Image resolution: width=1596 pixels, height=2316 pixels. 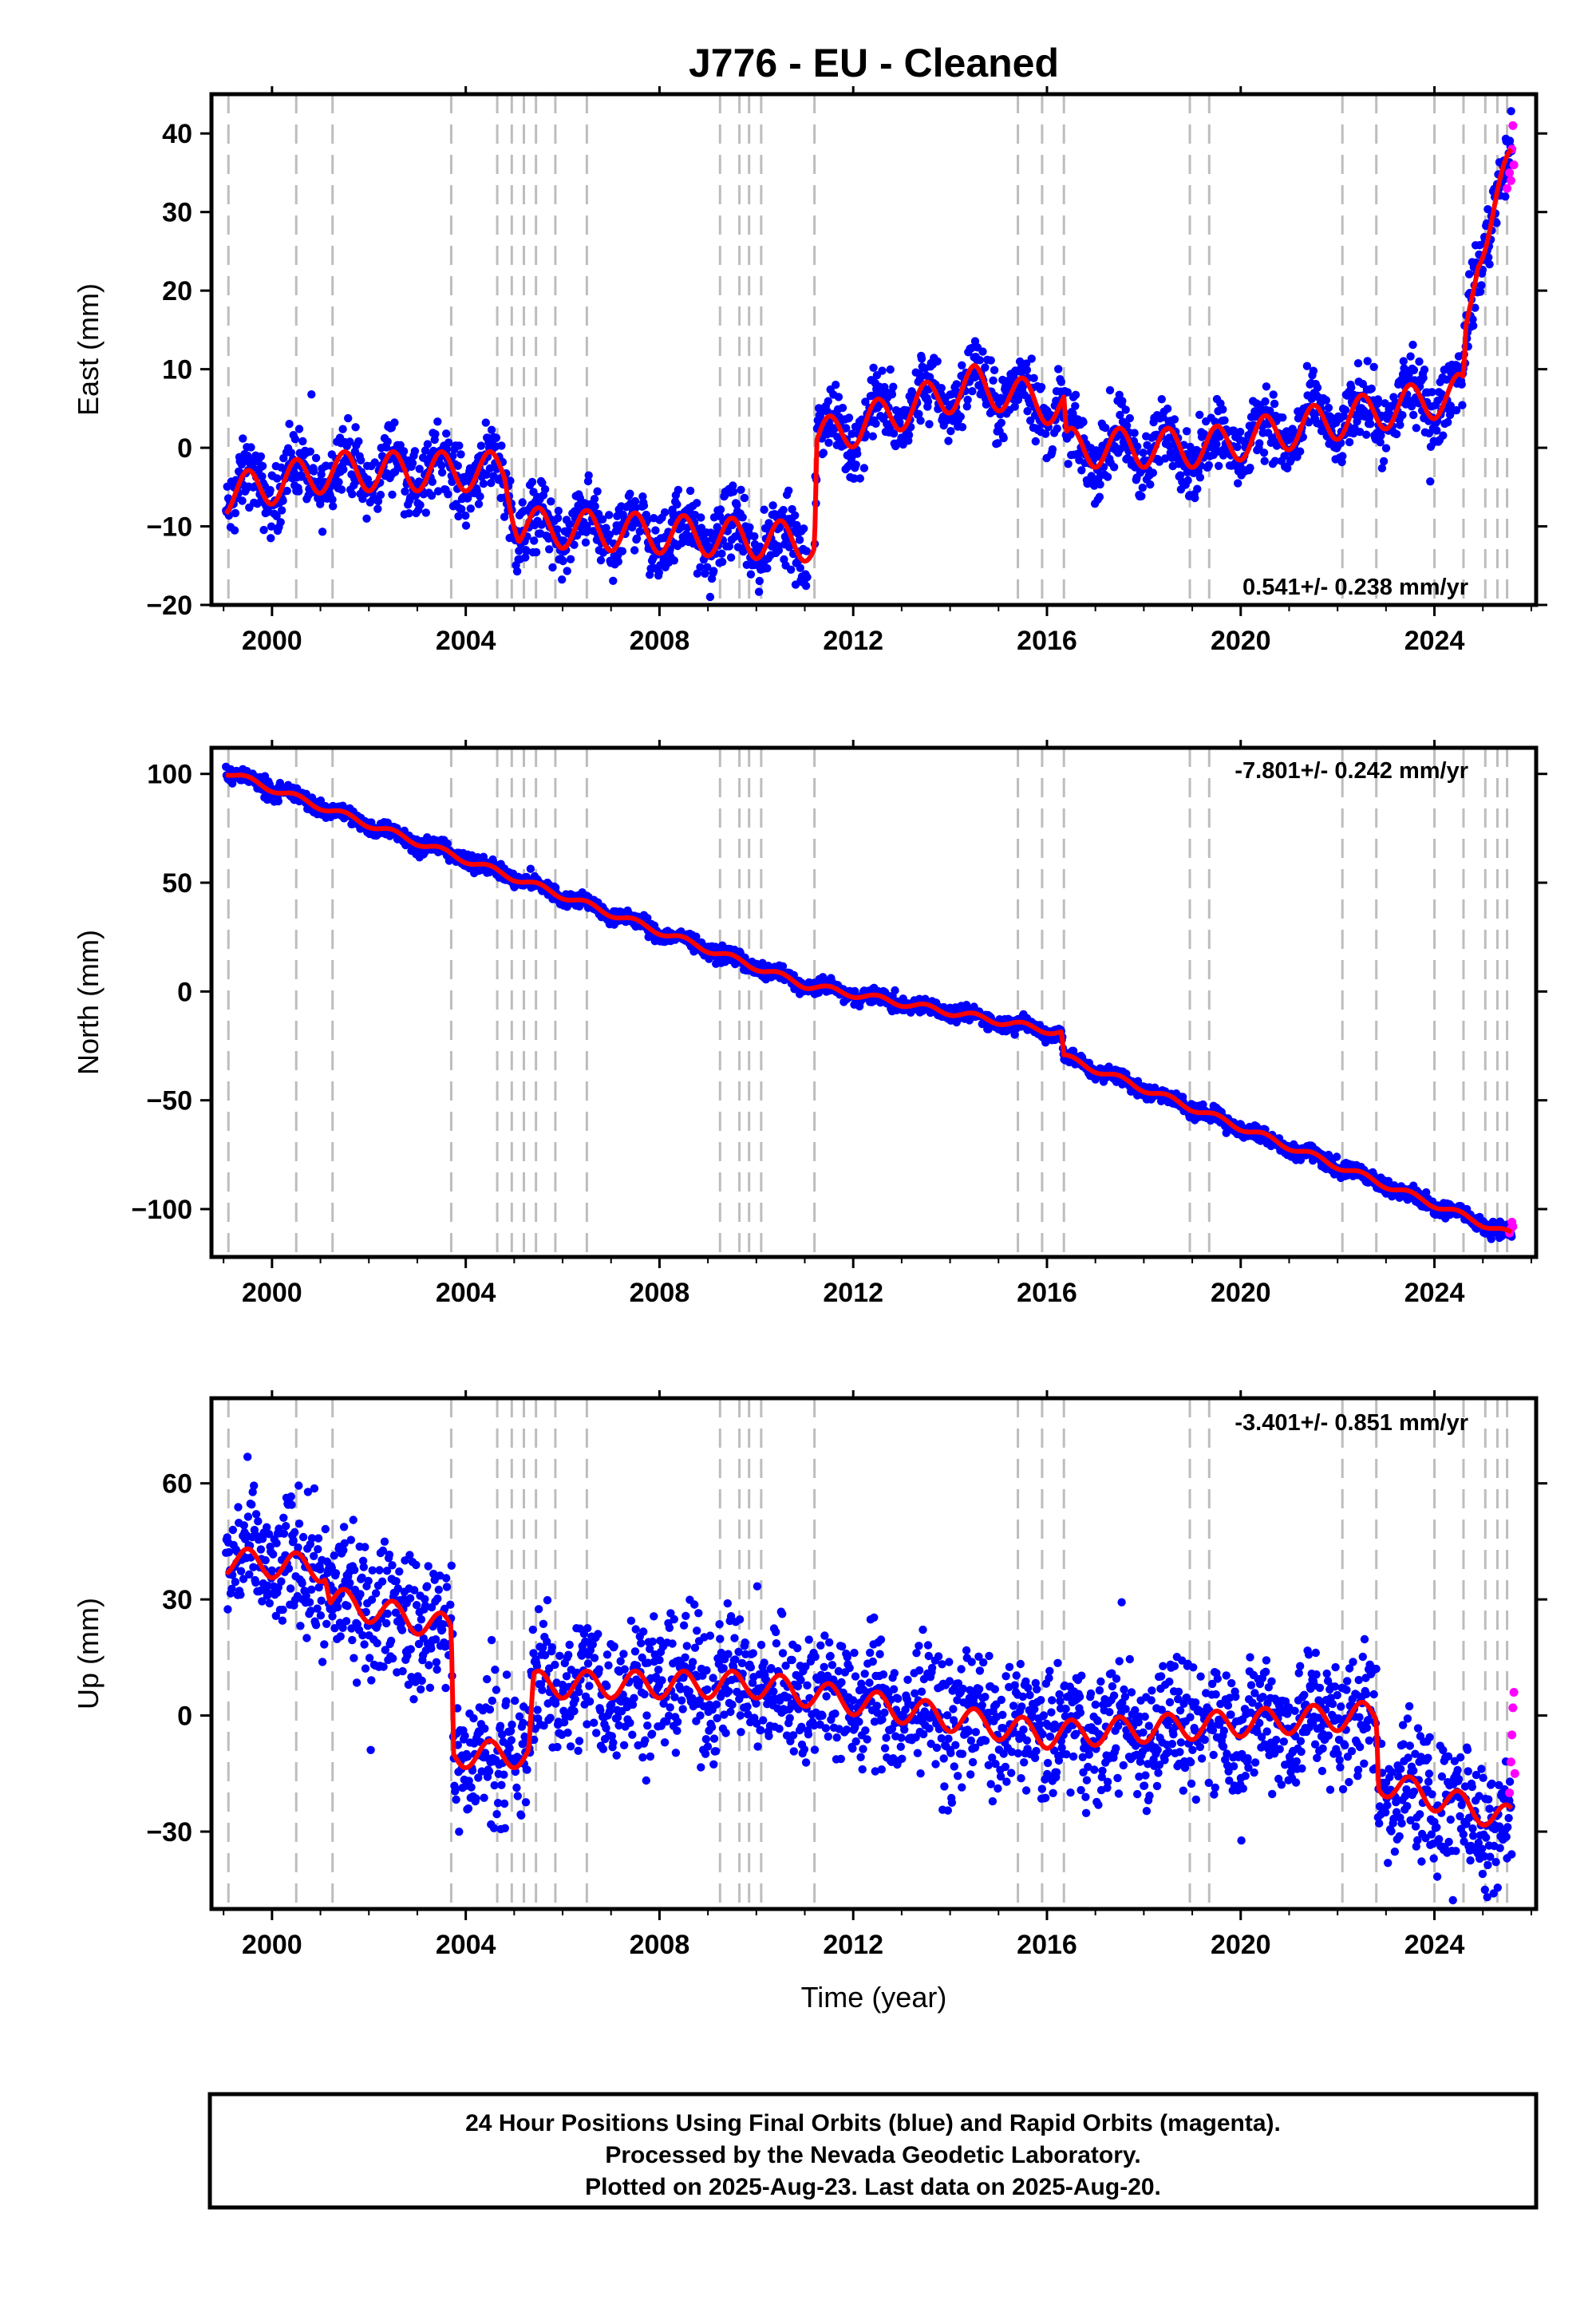 I want to click on y-axis-label: East (mm), so click(x=88, y=349).